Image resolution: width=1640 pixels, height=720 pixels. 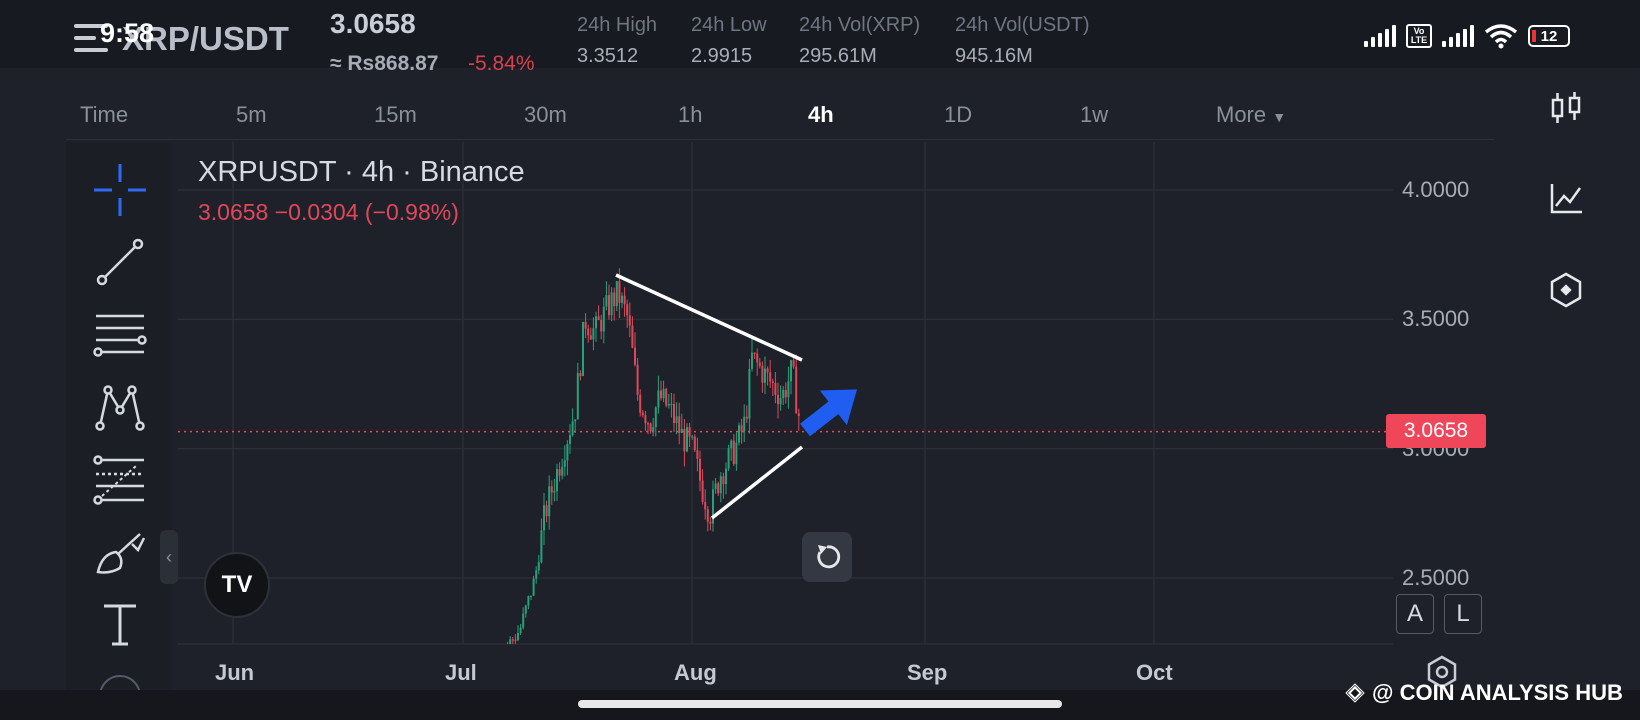 I want to click on tab-more: More ▼, so click(x=1251, y=115).